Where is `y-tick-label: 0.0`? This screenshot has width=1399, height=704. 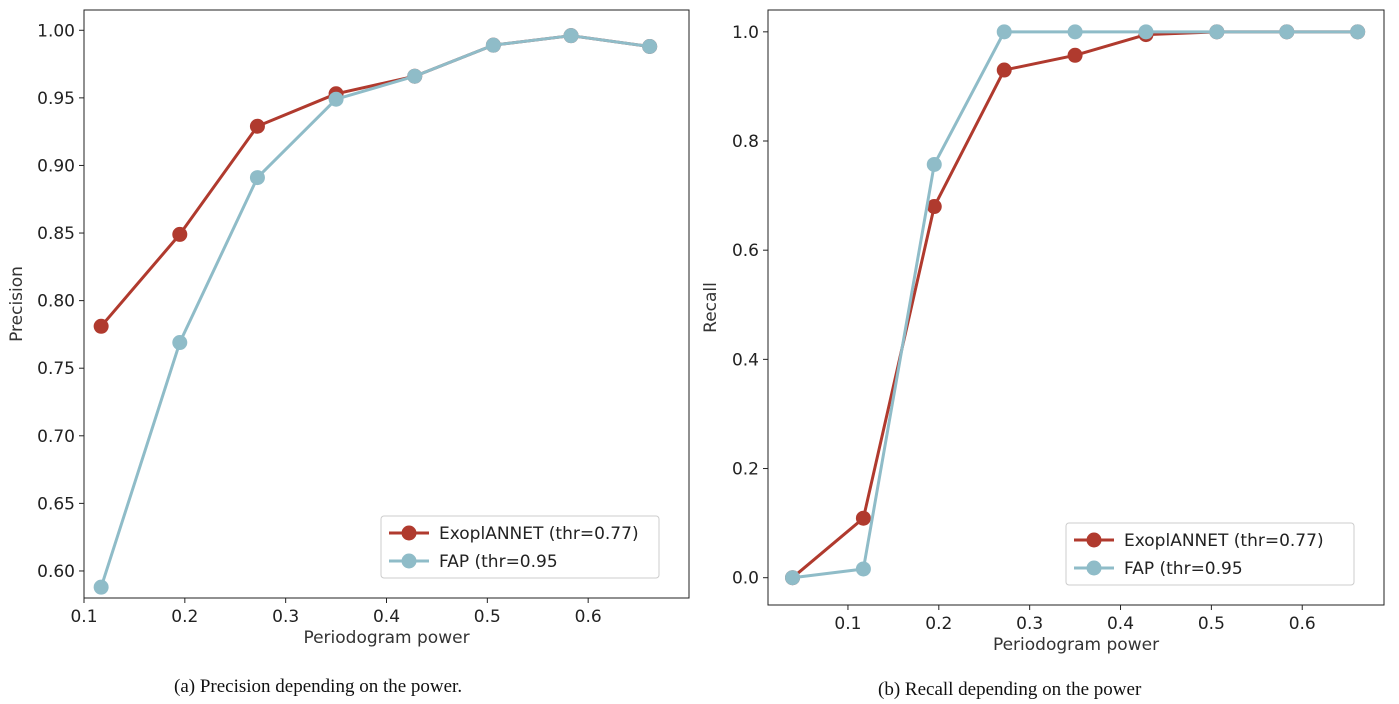
y-tick-label: 0.0 is located at coordinates (745, 579).